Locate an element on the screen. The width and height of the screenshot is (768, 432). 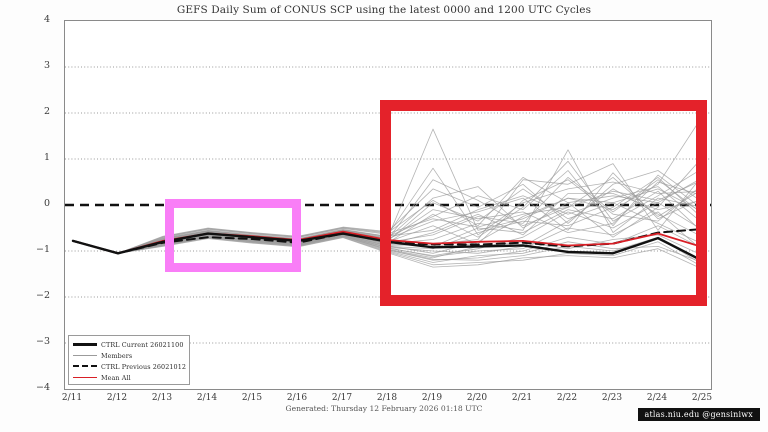
x-tick-label: 2/17 is located at coordinates (342, 398).